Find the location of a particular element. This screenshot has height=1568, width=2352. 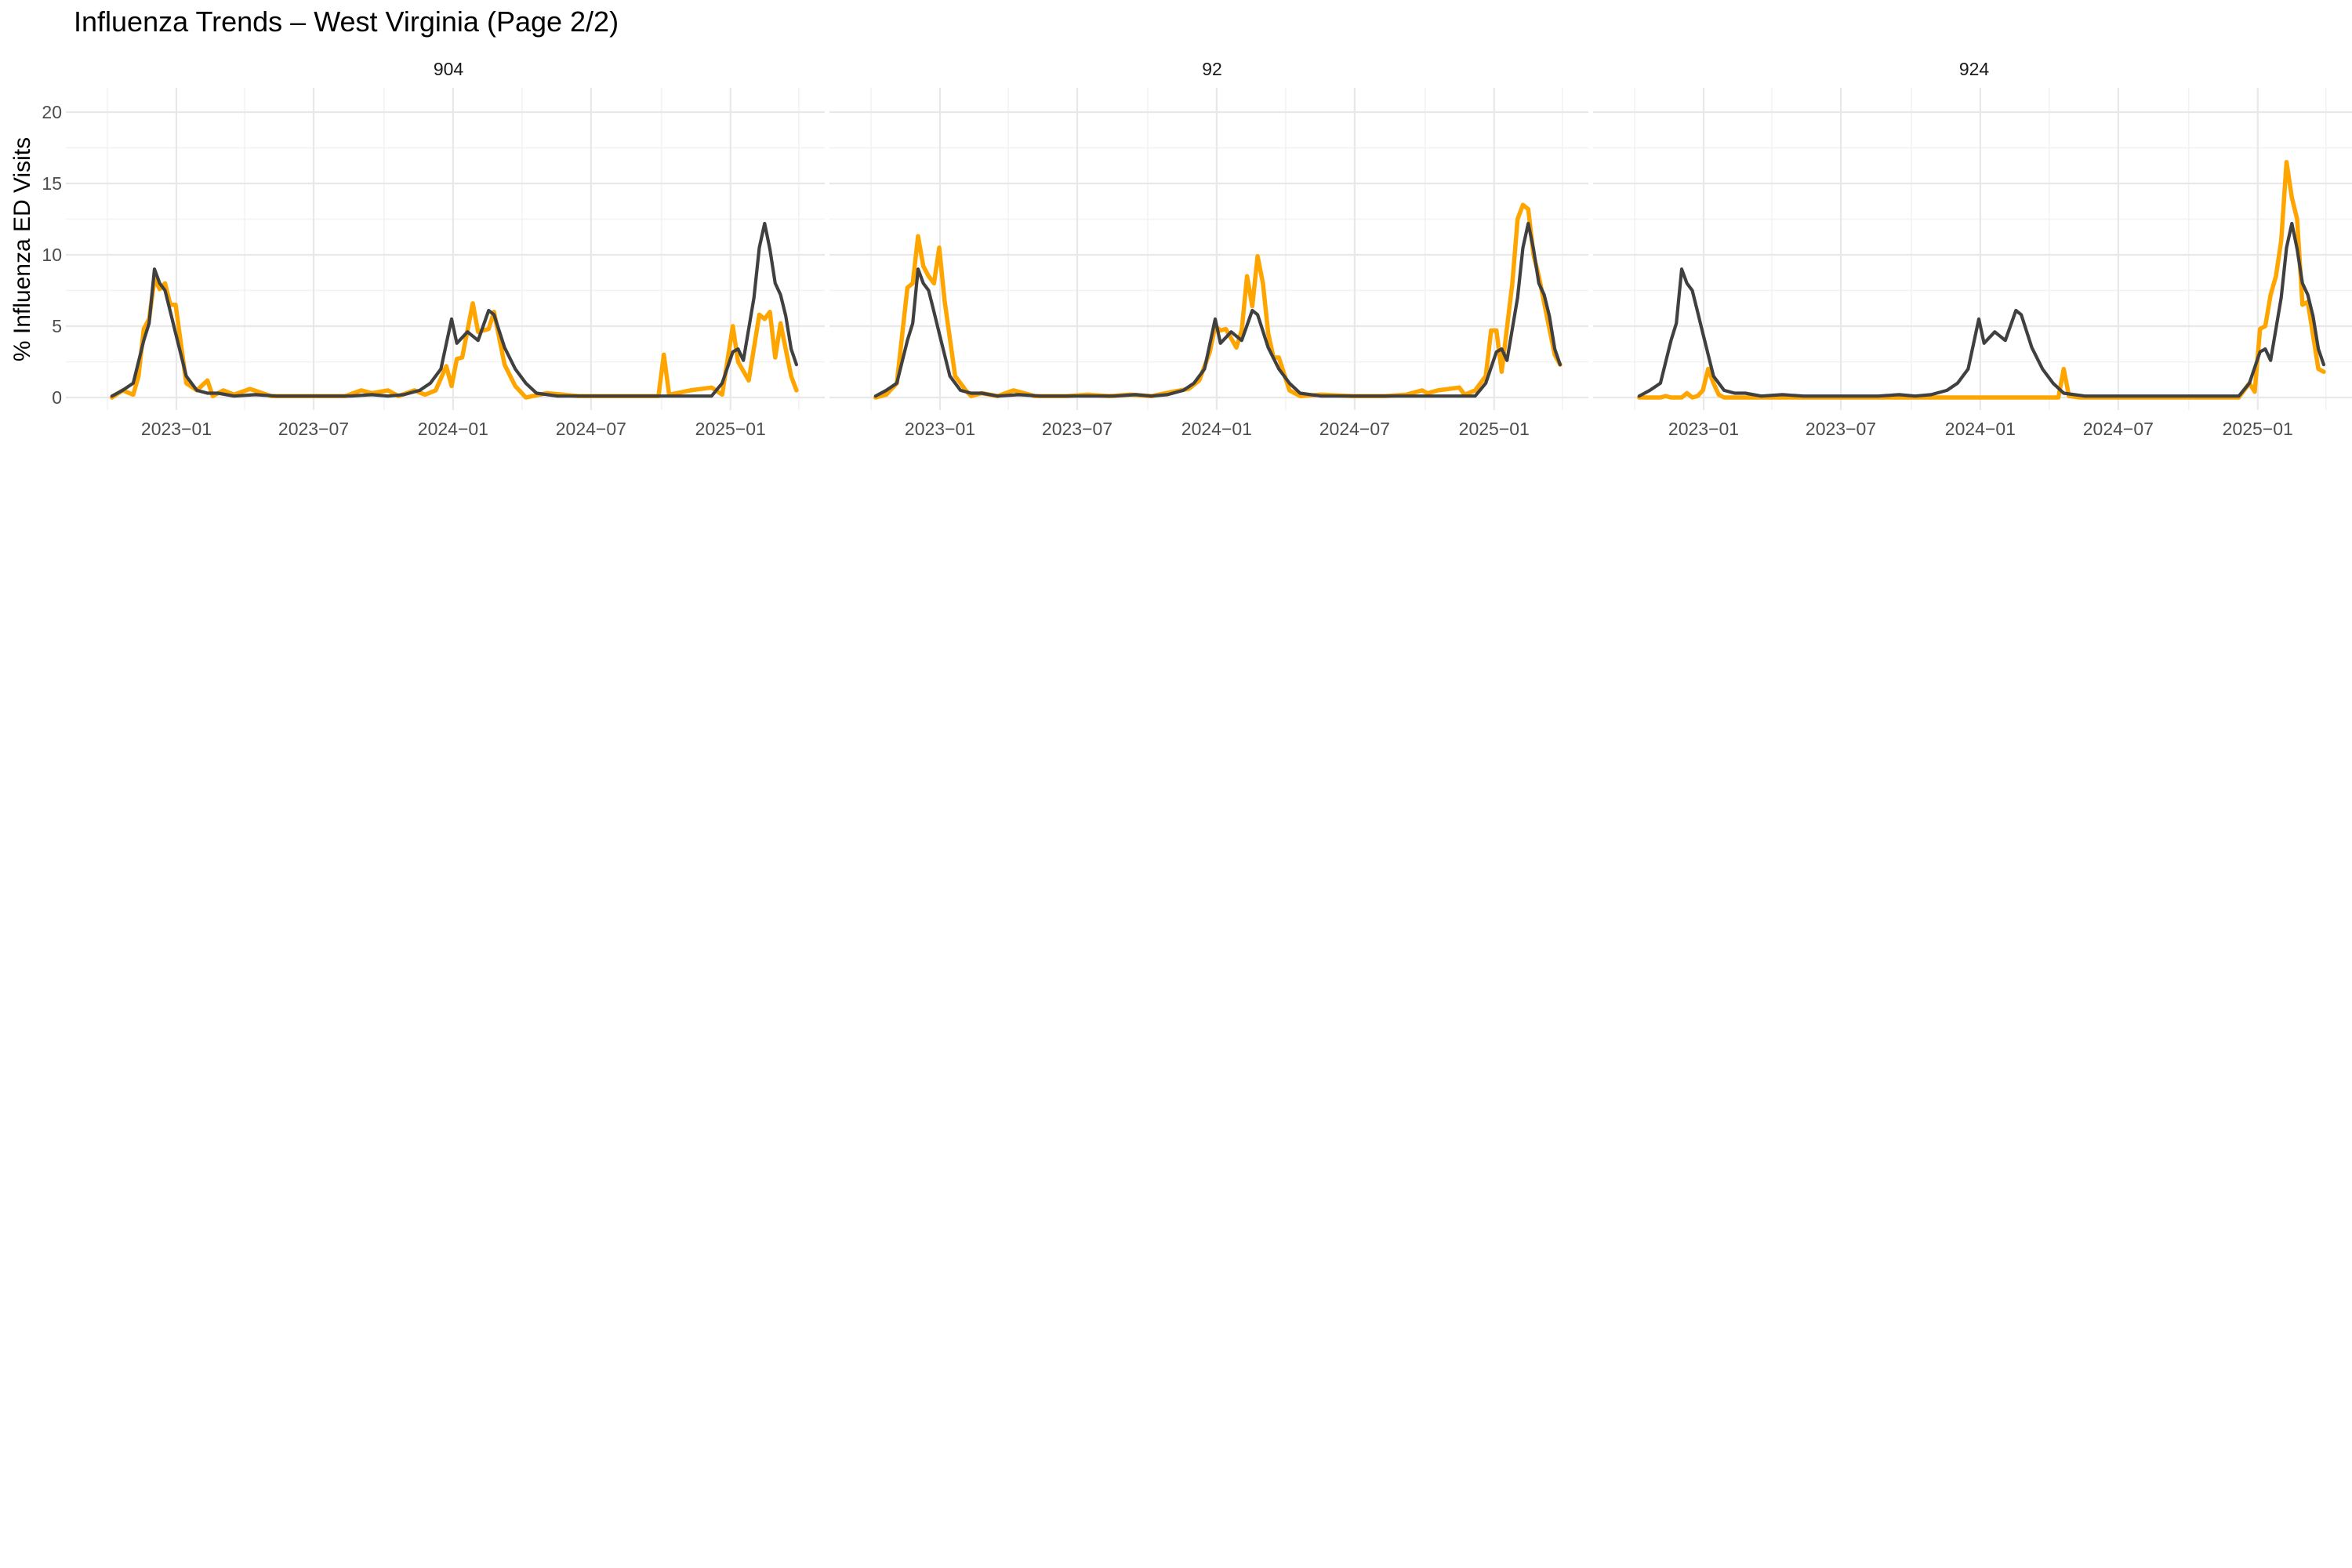

y-tick-label: 10 is located at coordinates (52, 255).